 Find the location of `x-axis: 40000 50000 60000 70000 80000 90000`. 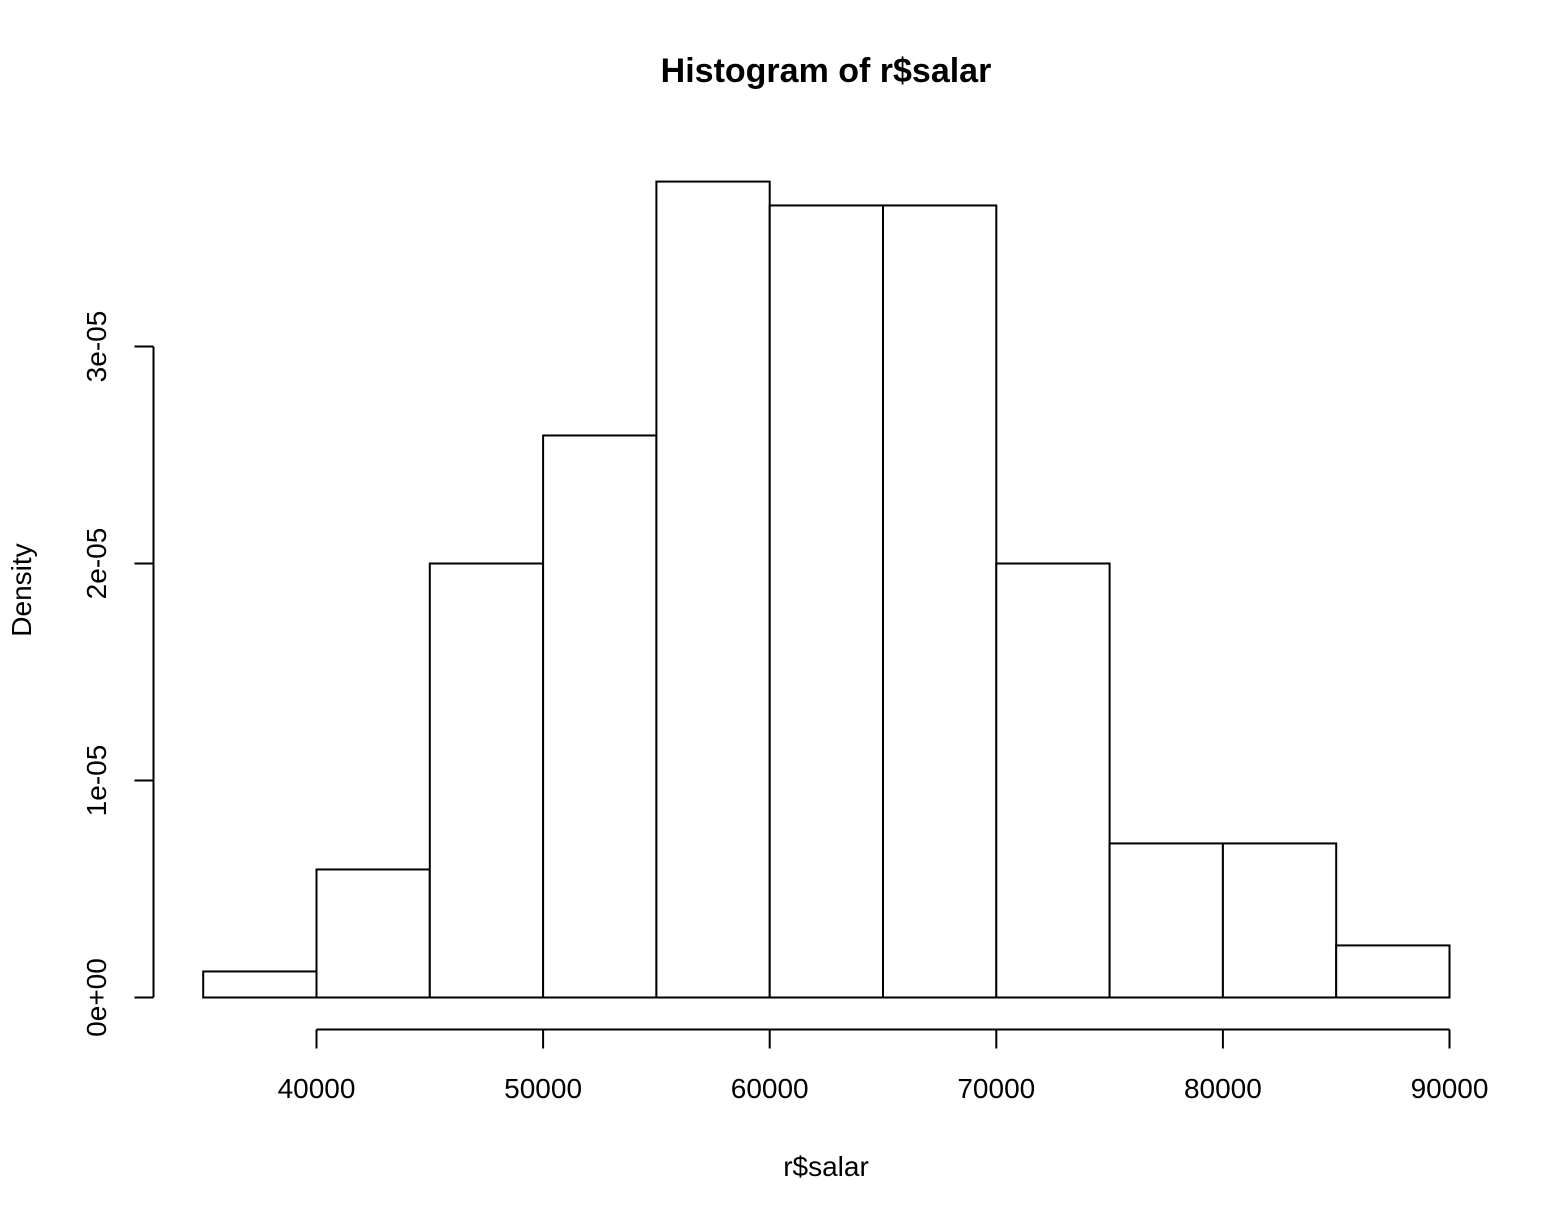

x-axis: 40000 50000 60000 70000 80000 90000 is located at coordinates (883, 1066).